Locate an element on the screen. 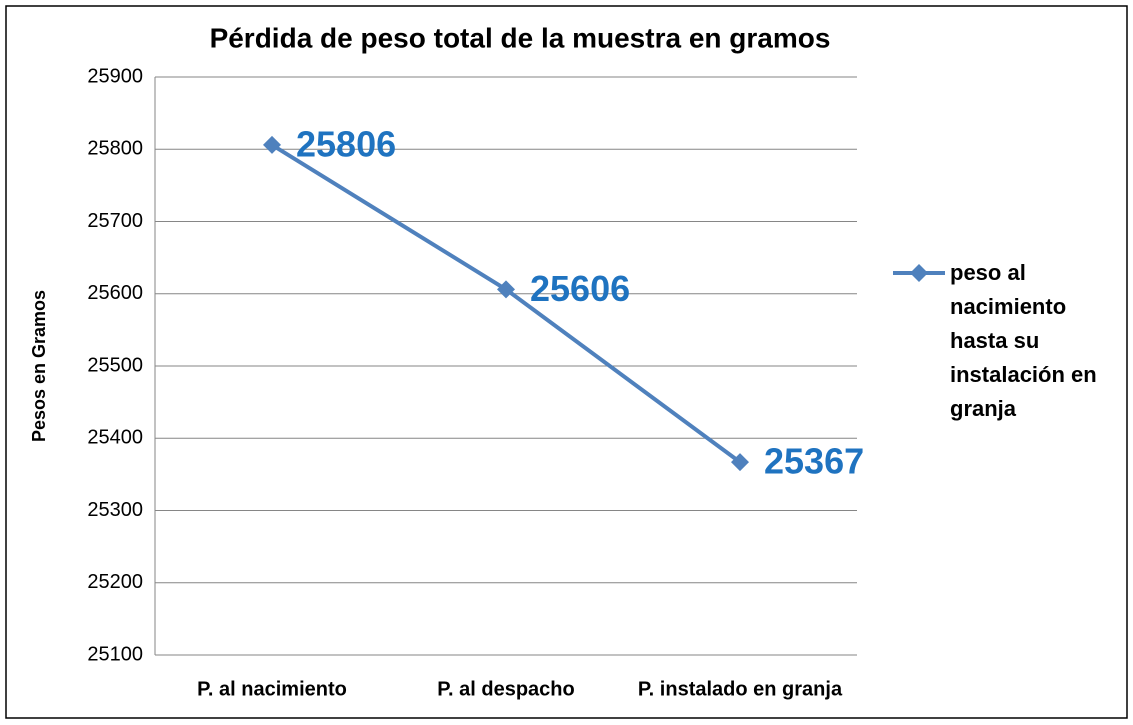 This screenshot has width=1133, height=725. x-tick-label: P. instalado en granja is located at coordinates (740, 689).